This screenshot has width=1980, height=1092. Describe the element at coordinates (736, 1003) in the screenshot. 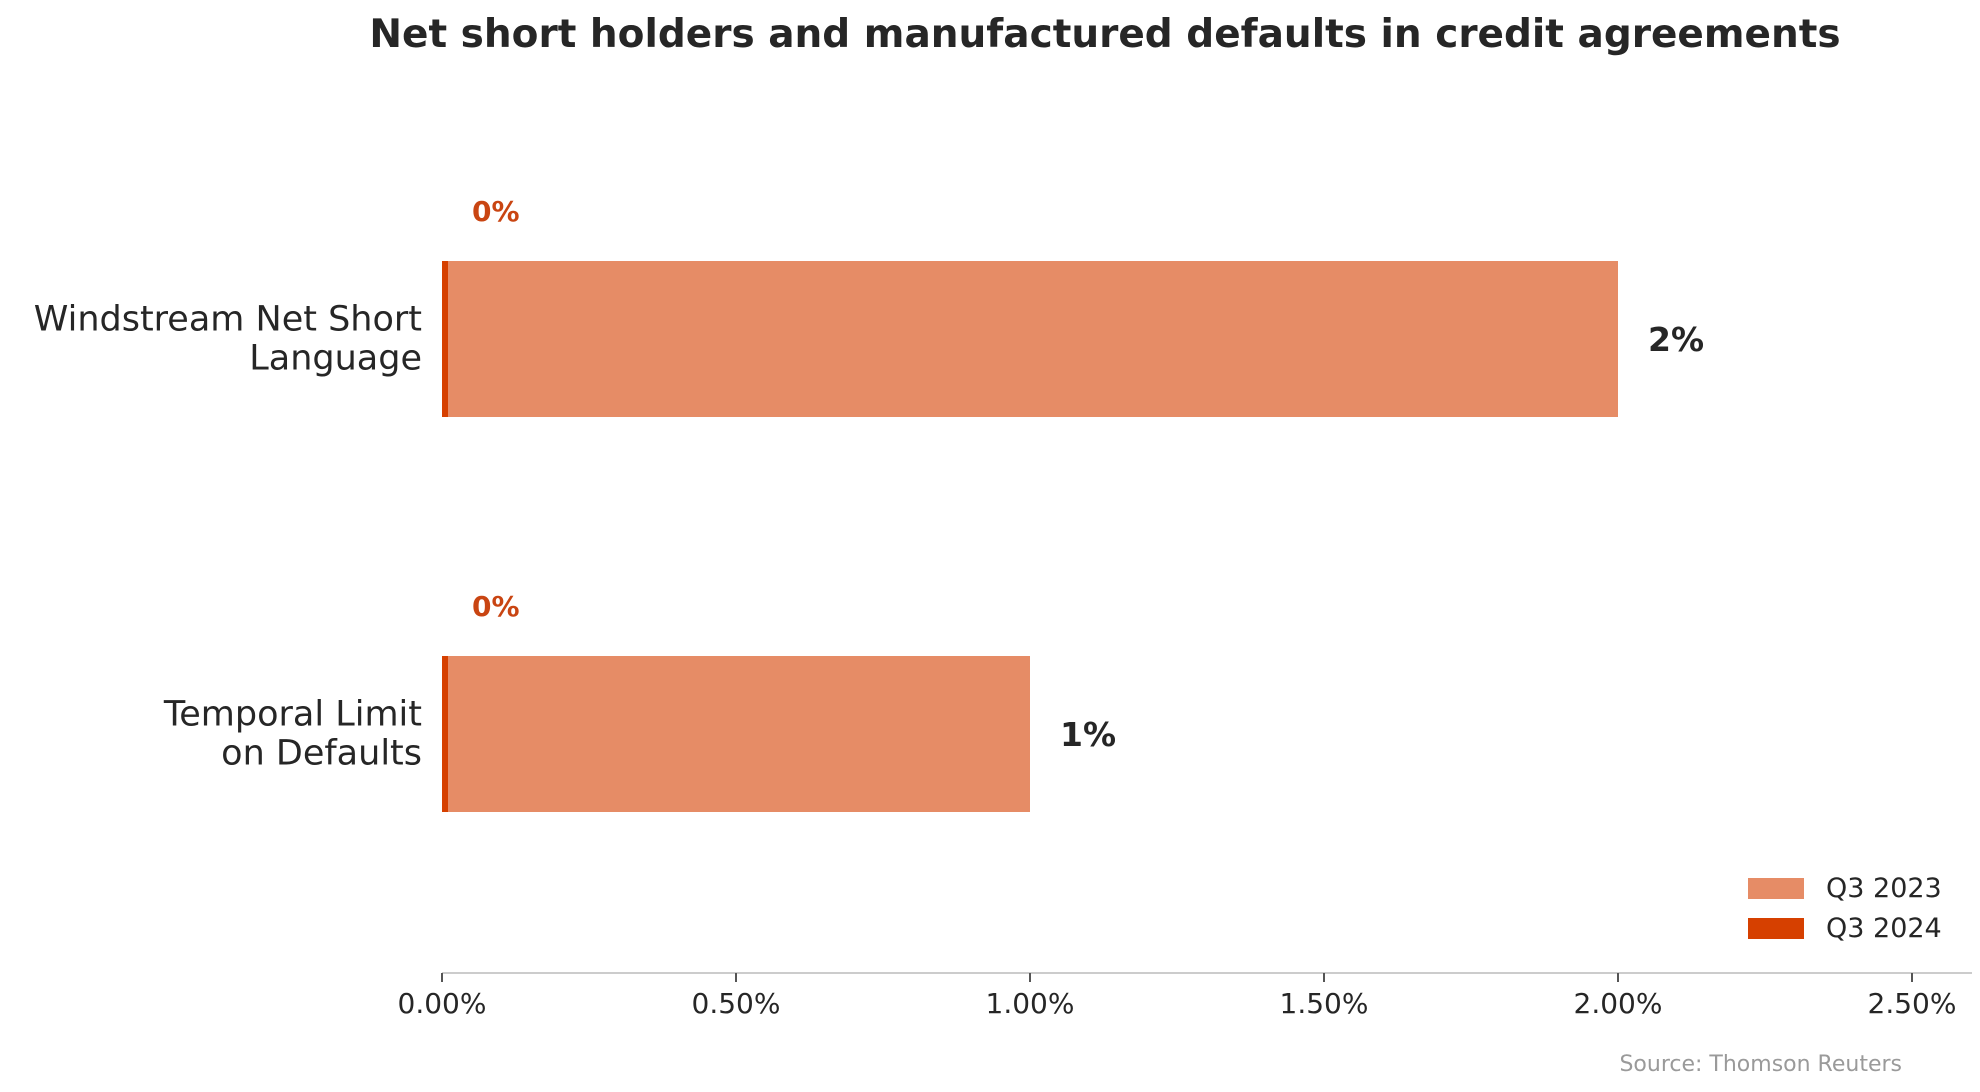

I see `x-tick-label: 0.50%` at that location.